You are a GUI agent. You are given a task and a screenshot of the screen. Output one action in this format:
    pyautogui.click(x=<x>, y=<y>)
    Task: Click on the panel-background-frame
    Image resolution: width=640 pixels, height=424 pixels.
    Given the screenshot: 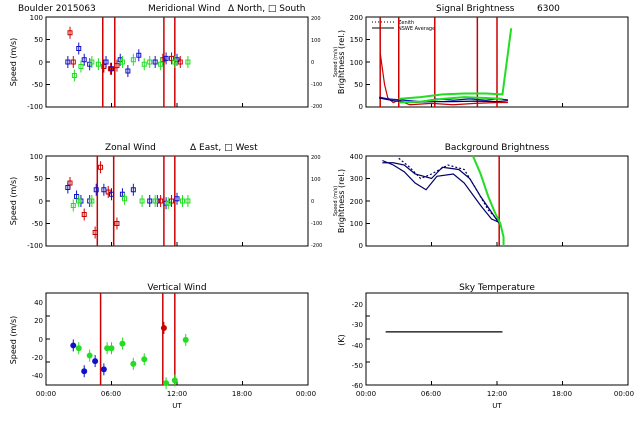 What is the action you would take?
    pyautogui.click(x=497, y=201)
    